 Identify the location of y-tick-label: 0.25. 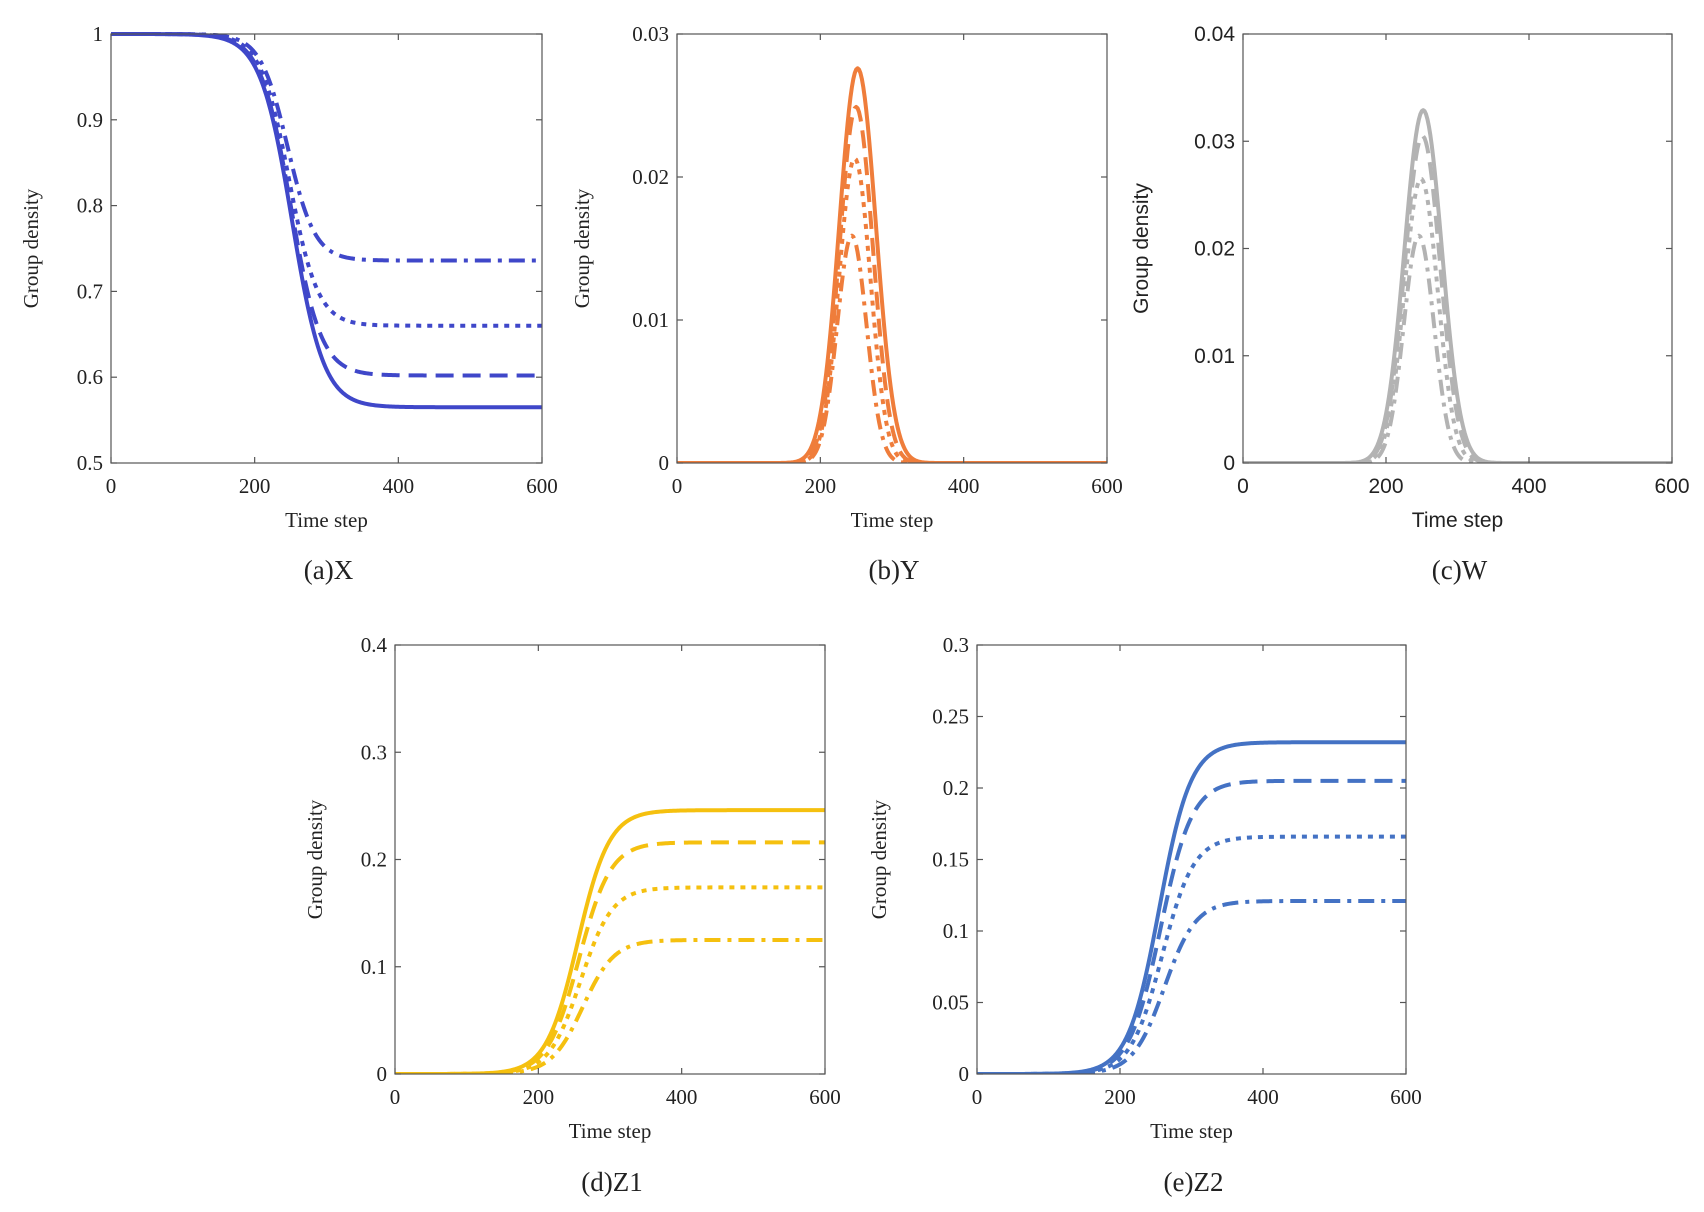
(950, 717).